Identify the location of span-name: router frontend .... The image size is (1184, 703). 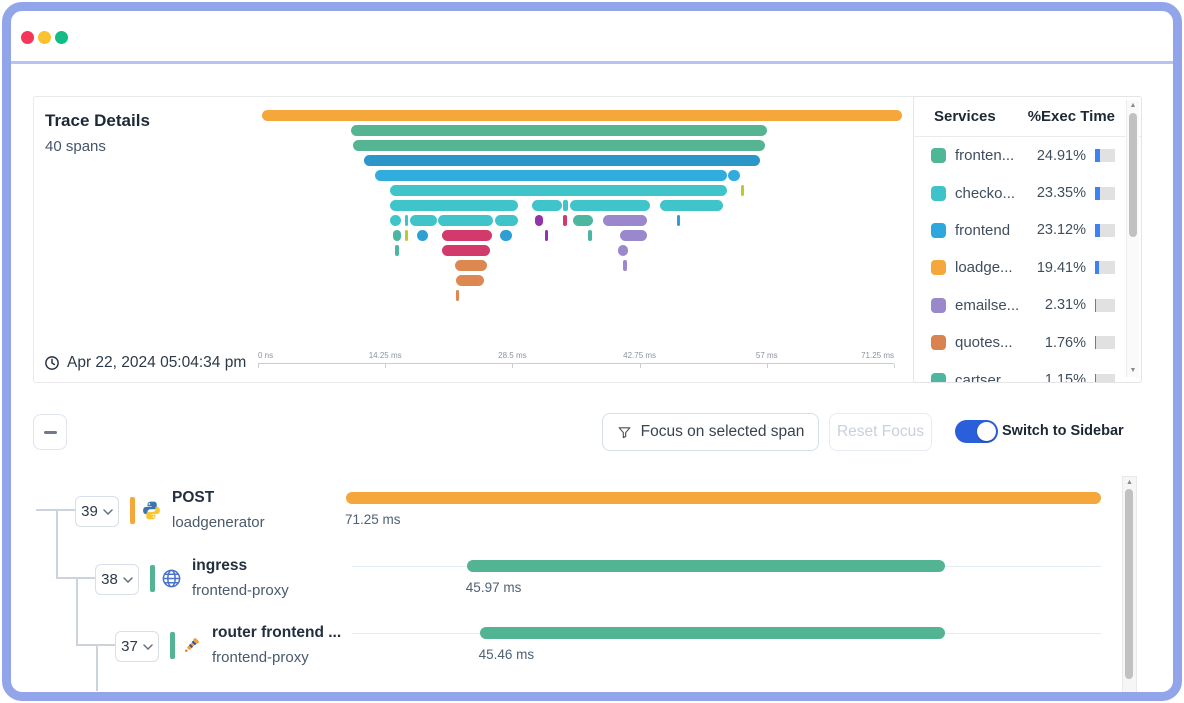
(277, 632).